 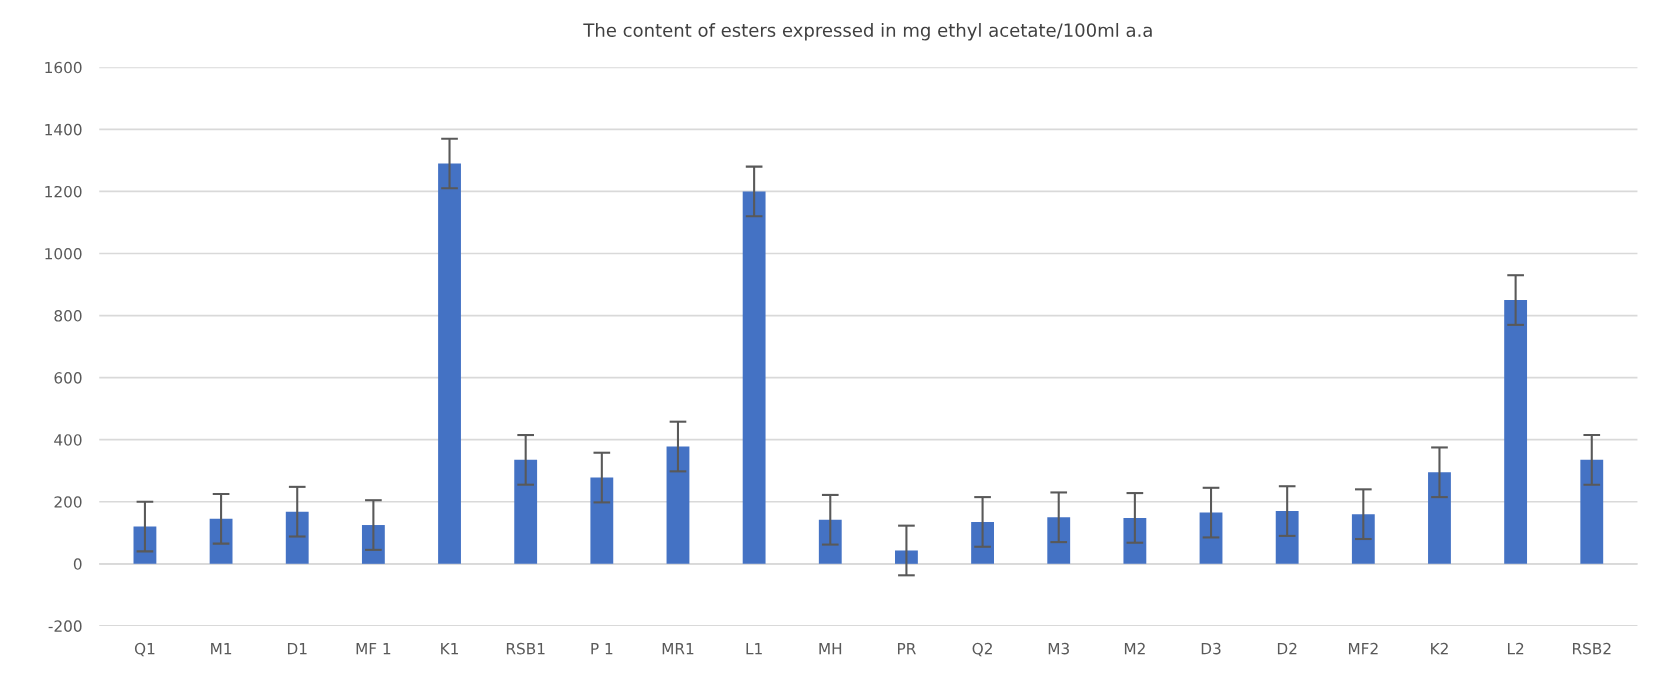 I want to click on x-tick-label: P 1, so click(x=602, y=649).